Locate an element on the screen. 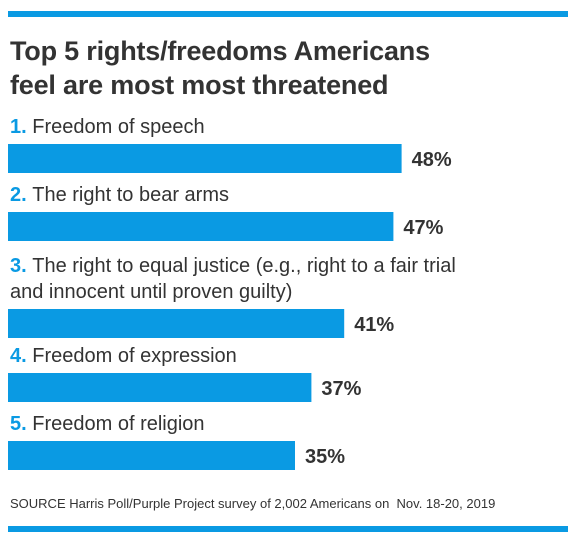 This screenshot has width=568, height=537. bar-group-2: 2. The right to bear arms 47% is located at coordinates (226, 212).